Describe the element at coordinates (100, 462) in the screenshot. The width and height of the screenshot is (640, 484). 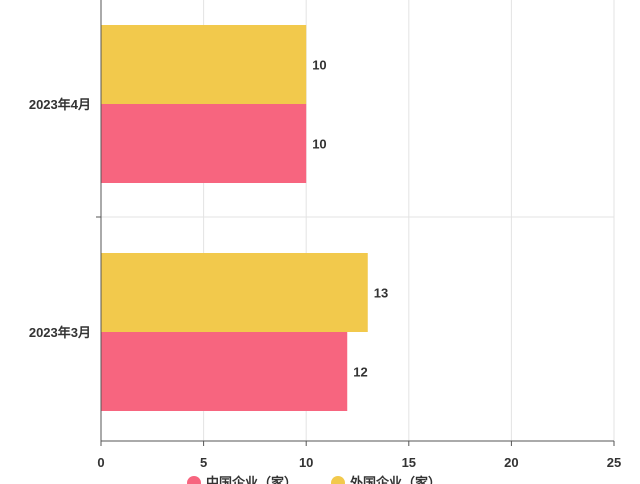
I see `x-tick-label: 0` at that location.